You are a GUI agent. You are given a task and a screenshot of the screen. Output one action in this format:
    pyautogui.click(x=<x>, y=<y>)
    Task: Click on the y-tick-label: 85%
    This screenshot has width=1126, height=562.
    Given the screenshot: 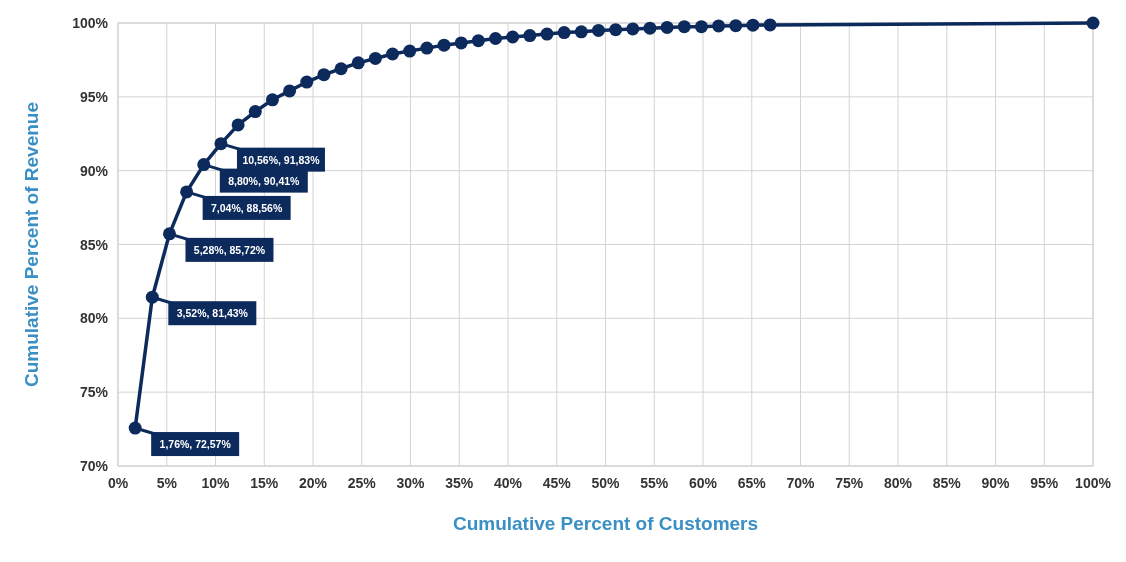 What is the action you would take?
    pyautogui.click(x=94, y=244)
    